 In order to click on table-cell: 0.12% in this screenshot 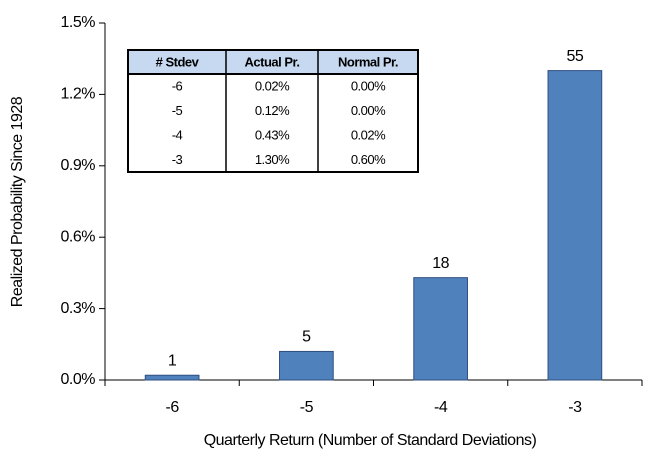, I will do `click(272, 110)`.